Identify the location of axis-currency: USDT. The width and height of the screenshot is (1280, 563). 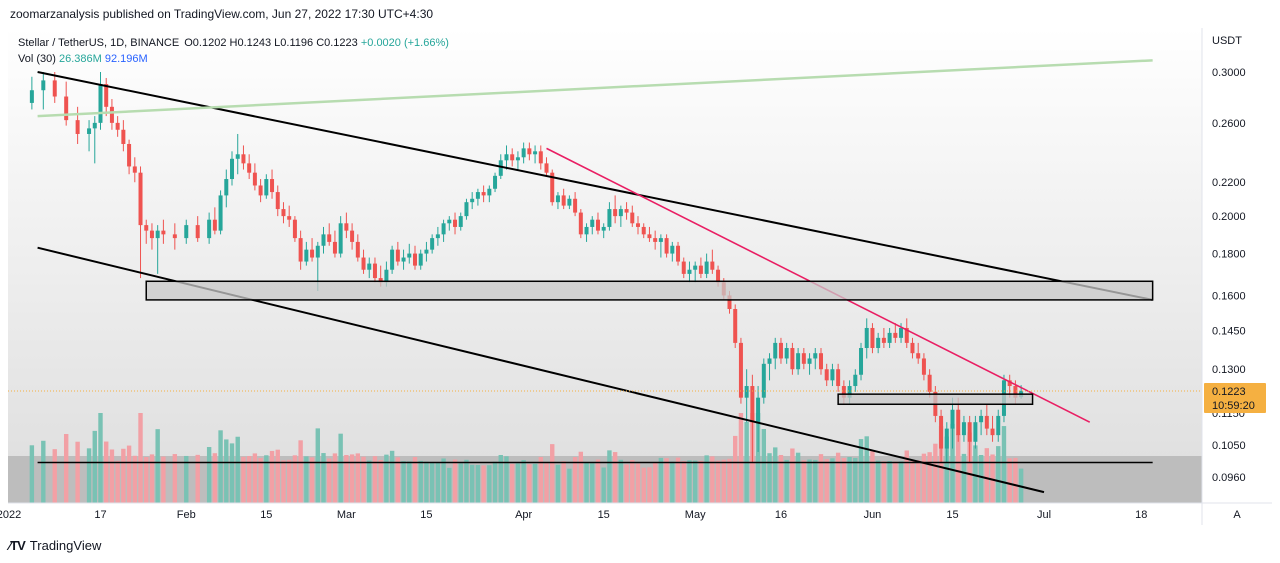
(1227, 41).